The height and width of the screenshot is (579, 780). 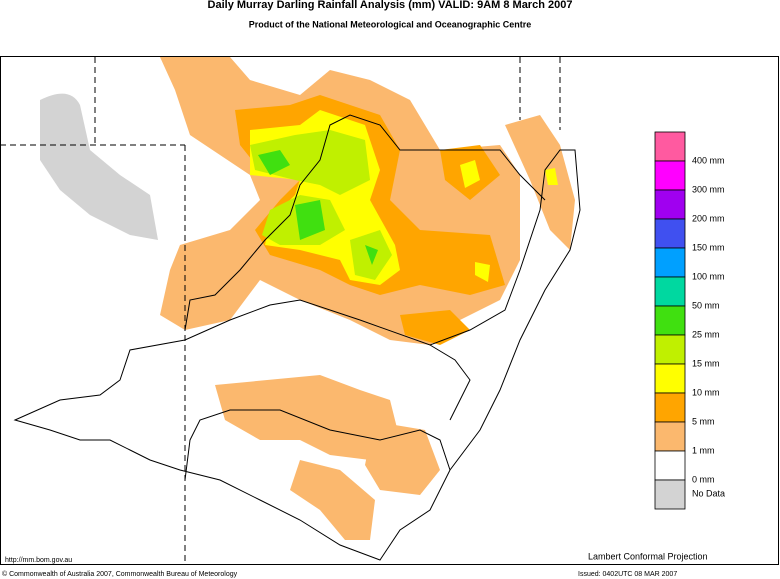 What do you see at coordinates (706, 392) in the screenshot?
I see `legend-label: 10 mm` at bounding box center [706, 392].